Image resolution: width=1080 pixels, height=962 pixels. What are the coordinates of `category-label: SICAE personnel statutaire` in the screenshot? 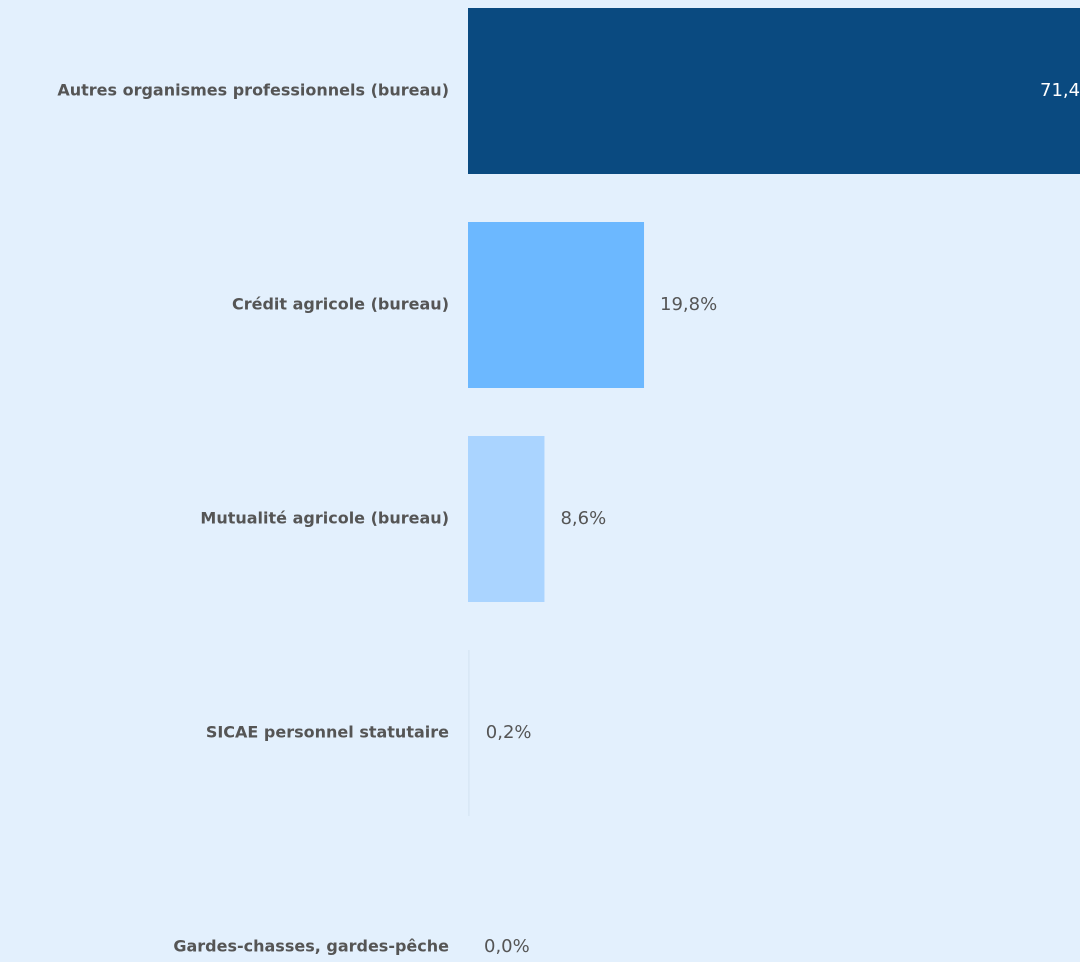 It's located at (327, 732).